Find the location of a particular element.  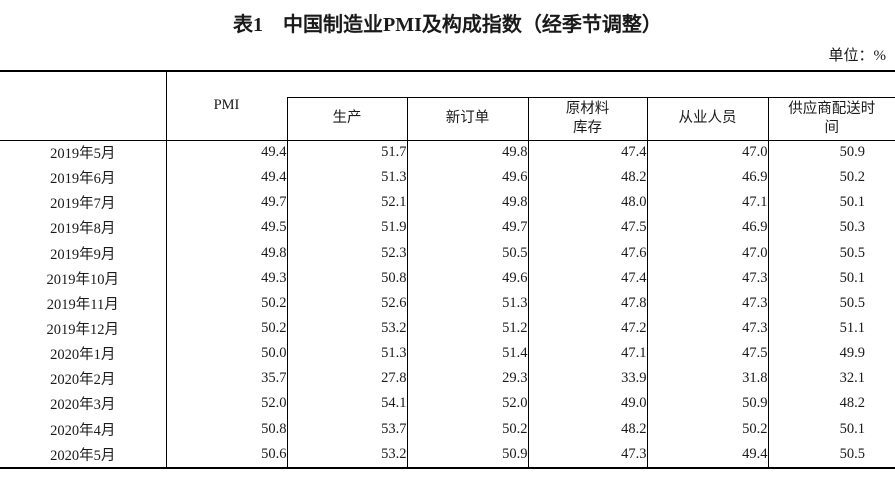

column-header-production: 生产 is located at coordinates (346, 119).